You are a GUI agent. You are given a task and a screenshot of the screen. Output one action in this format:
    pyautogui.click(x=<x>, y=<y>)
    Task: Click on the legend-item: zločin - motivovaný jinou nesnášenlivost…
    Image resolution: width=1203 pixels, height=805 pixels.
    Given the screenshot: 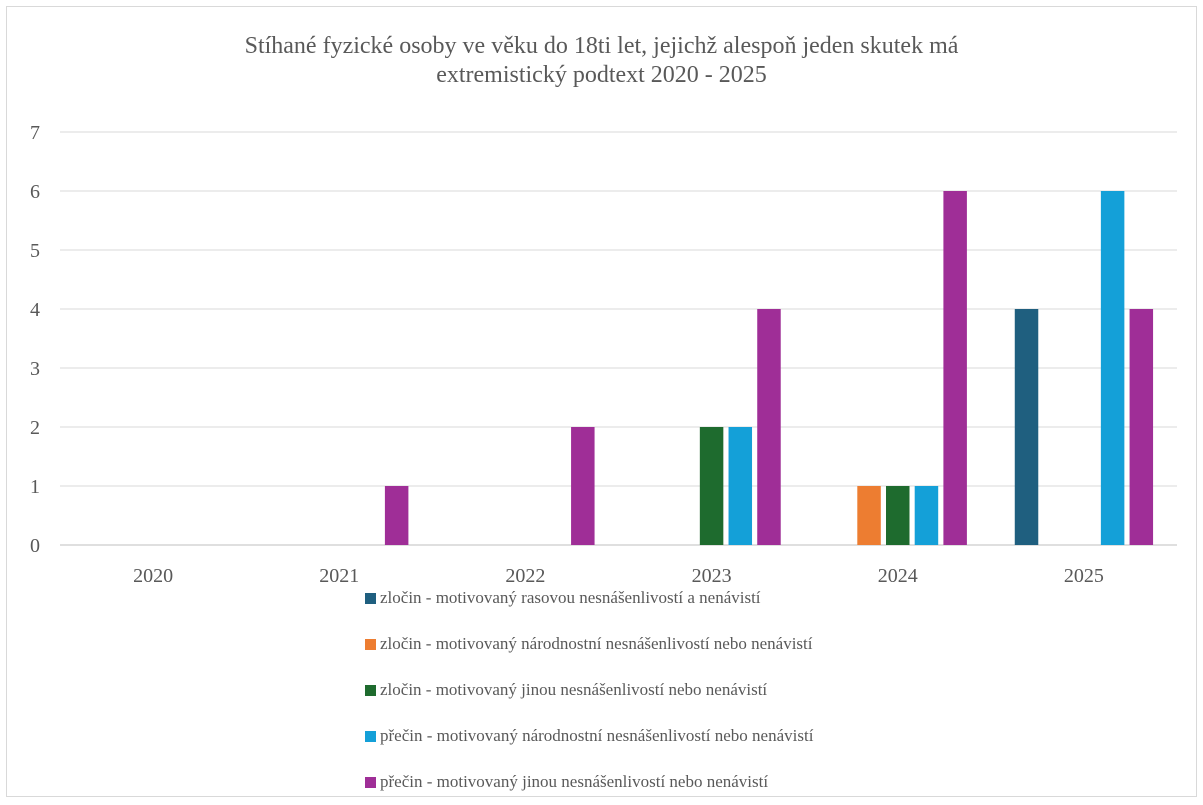 What is the action you would take?
    pyautogui.click(x=589, y=690)
    